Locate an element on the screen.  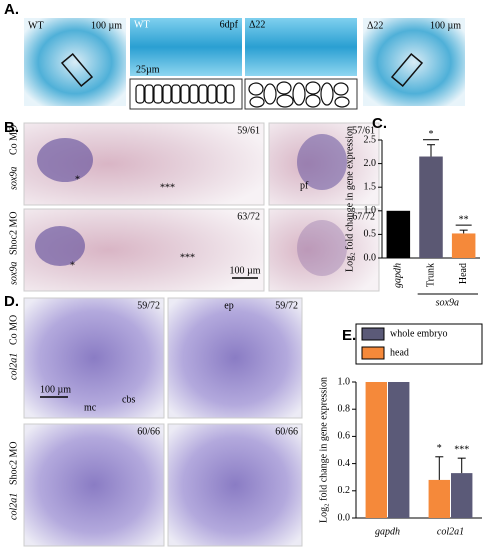
legend-label: head is located at coordinates (399, 352).